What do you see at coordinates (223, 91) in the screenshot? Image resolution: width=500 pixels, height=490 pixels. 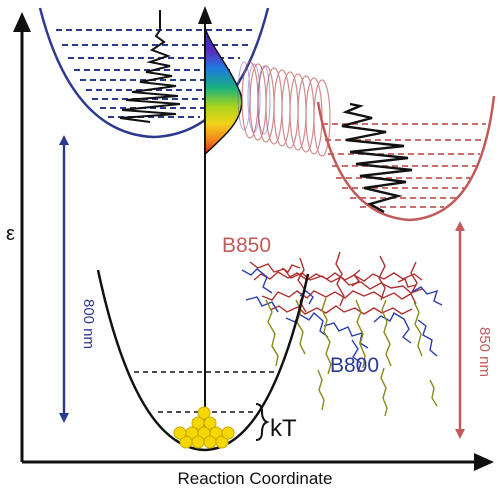 I see `absorption-spectrum-lobe` at bounding box center [223, 91].